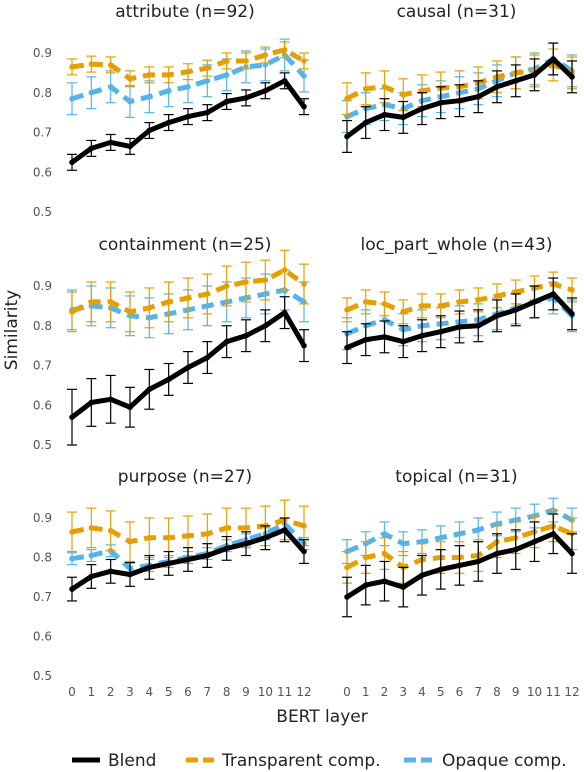 This screenshot has height=772, width=584. Describe the element at coordinates (42, 558) in the screenshot. I see `y-tick-label: 0.8` at that location.